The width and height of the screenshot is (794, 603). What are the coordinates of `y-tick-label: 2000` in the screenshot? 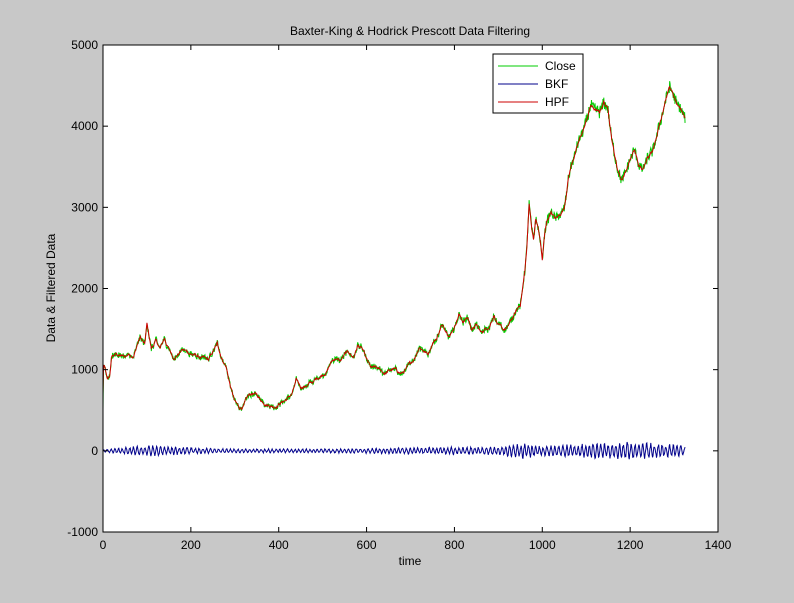 It's located at (84, 289).